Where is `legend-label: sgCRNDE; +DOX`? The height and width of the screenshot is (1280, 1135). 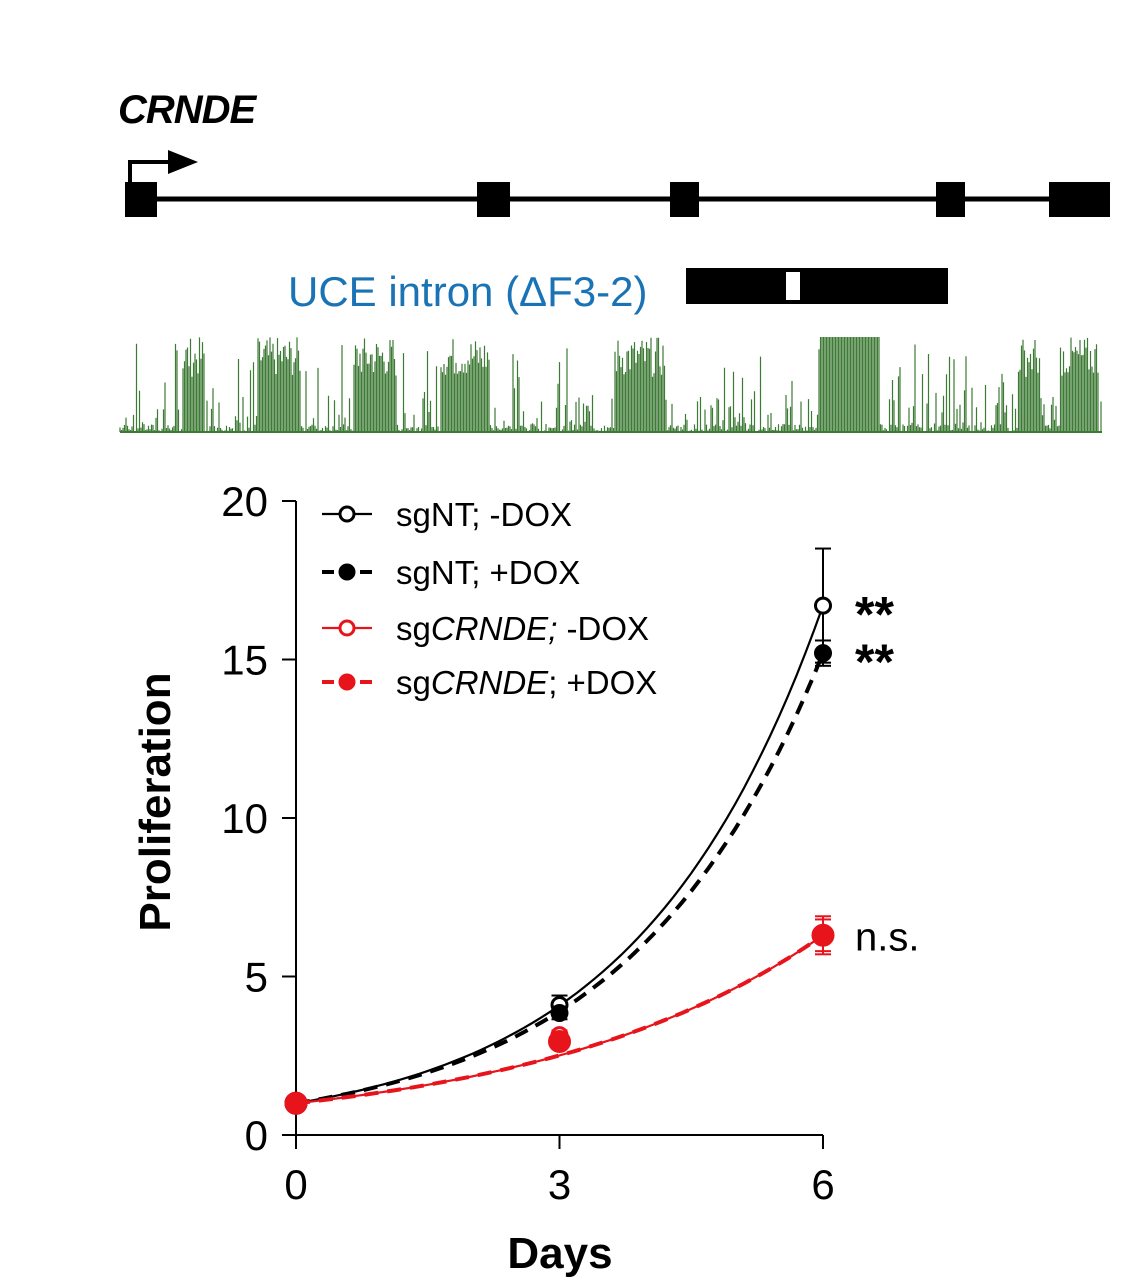
legend-label: sgCRNDE; +DOX is located at coordinates (526, 682).